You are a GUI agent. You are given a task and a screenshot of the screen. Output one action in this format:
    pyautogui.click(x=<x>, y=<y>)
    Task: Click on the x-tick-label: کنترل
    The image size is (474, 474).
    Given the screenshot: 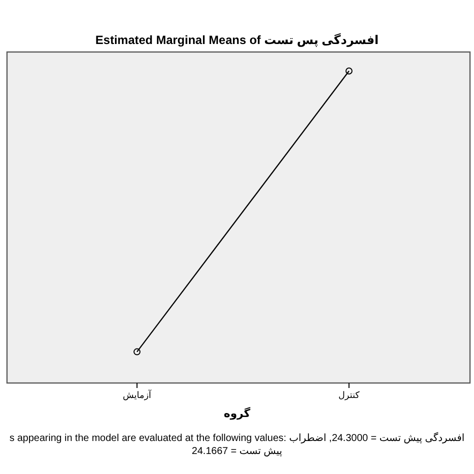 What is the action you would take?
    pyautogui.click(x=349, y=395)
    